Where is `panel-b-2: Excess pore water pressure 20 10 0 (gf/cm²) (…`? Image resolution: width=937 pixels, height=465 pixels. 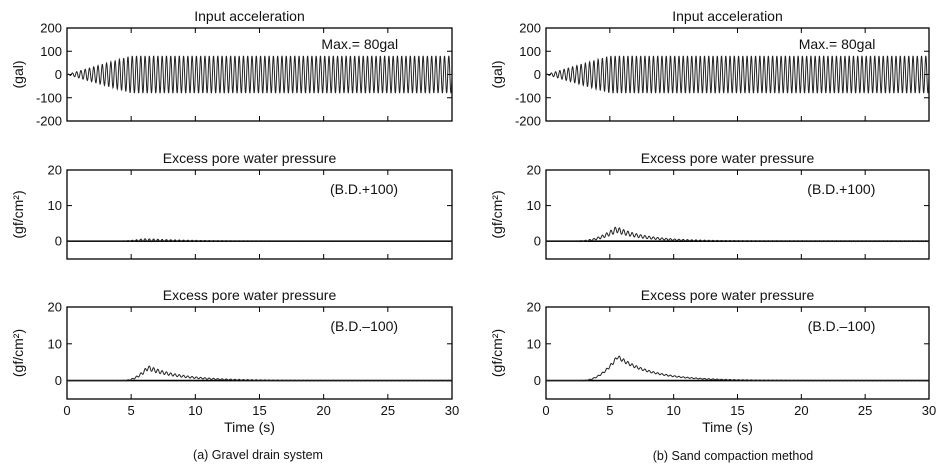
panel-b-2: Excess pore water pressure 20 10 0 (gf/cm²) (… is located at coordinates (709, 205).